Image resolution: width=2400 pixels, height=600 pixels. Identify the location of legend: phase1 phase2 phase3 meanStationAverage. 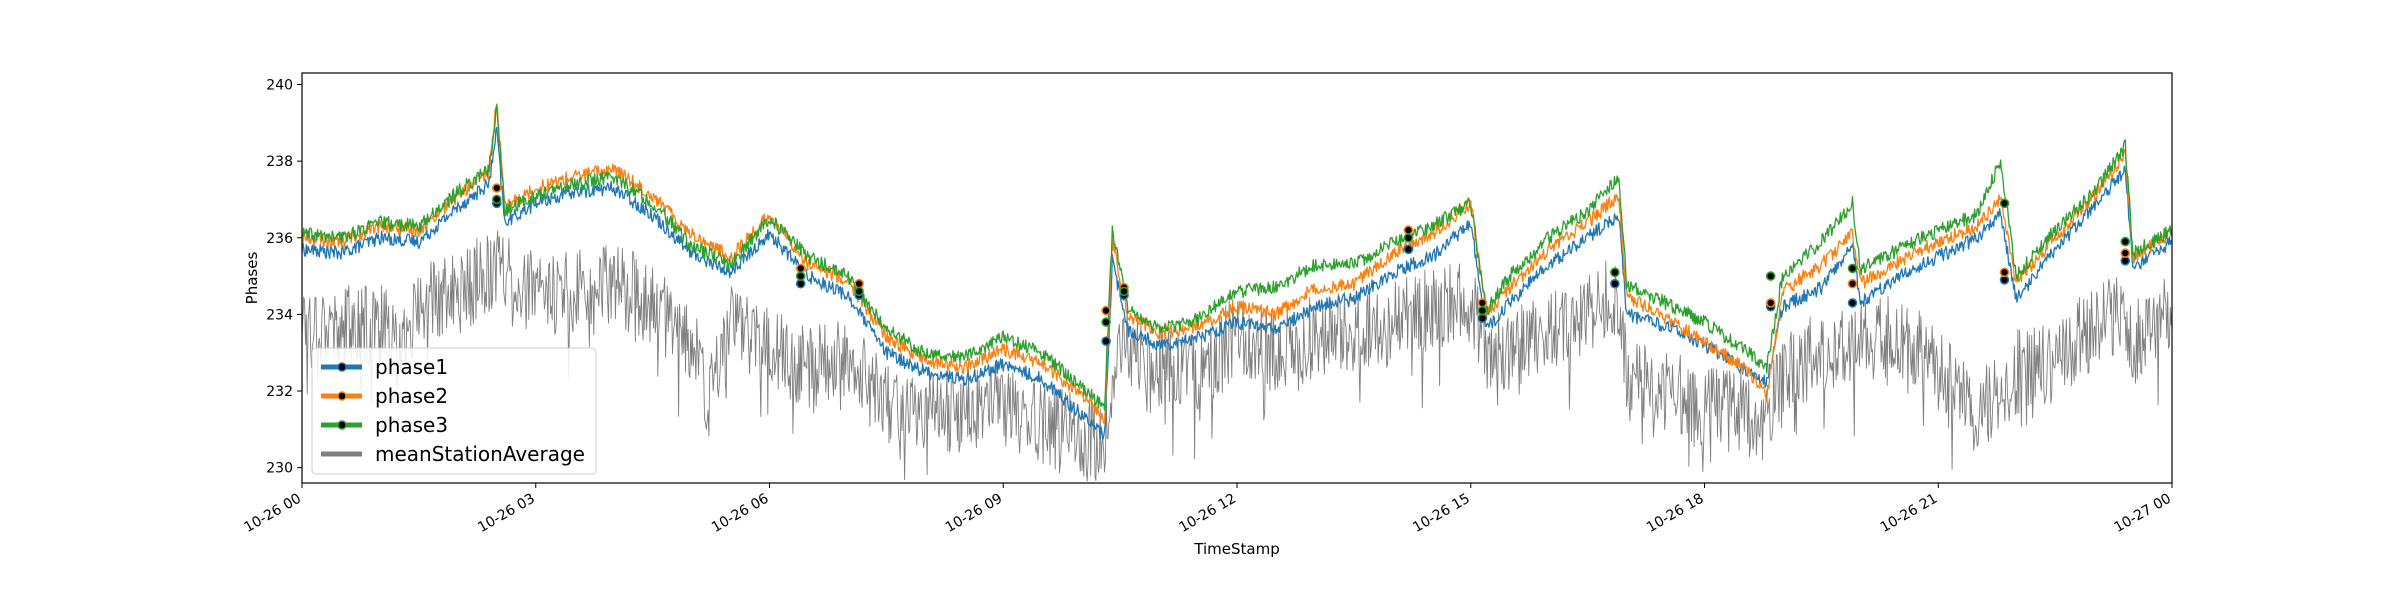
(454, 411).